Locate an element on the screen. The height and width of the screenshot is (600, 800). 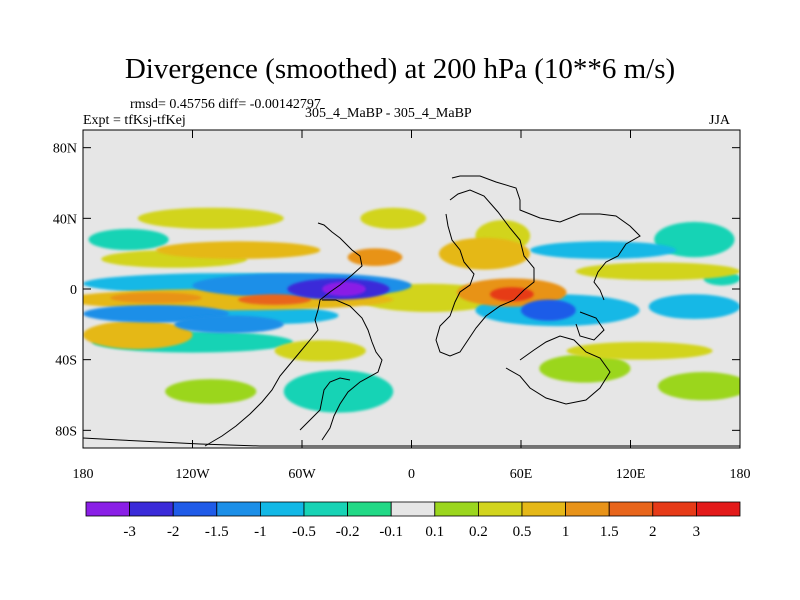
y-tick-label: 80S is located at coordinates (66, 431).